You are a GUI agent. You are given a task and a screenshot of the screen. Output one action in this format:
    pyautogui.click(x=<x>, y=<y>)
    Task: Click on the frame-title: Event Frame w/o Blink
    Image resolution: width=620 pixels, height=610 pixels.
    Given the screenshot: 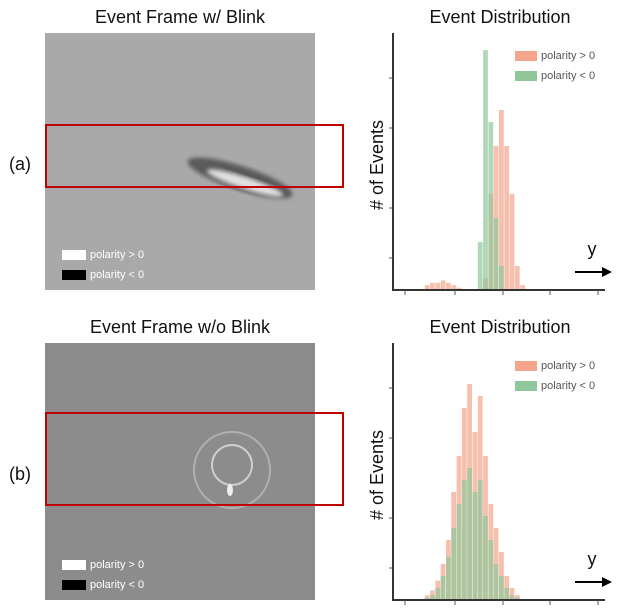 What is the action you would take?
    pyautogui.click(x=180, y=327)
    